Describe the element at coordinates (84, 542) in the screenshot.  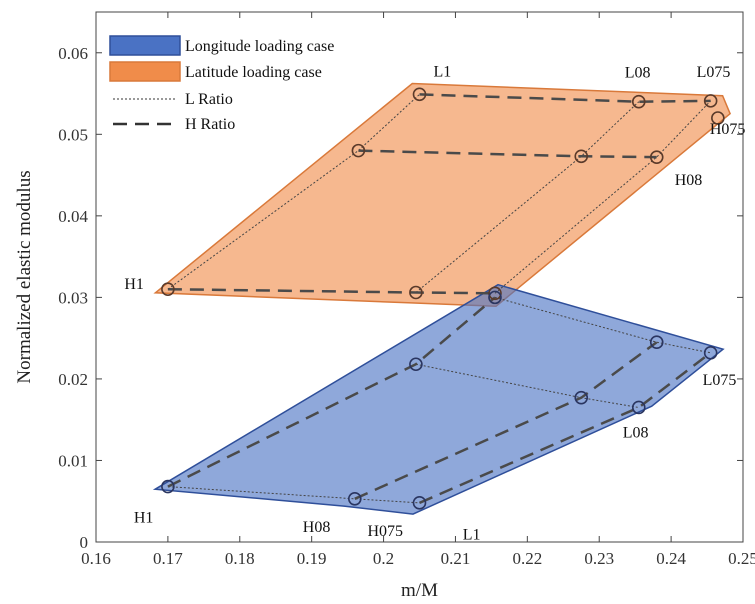
I see `y-tick-label: 0` at that location.